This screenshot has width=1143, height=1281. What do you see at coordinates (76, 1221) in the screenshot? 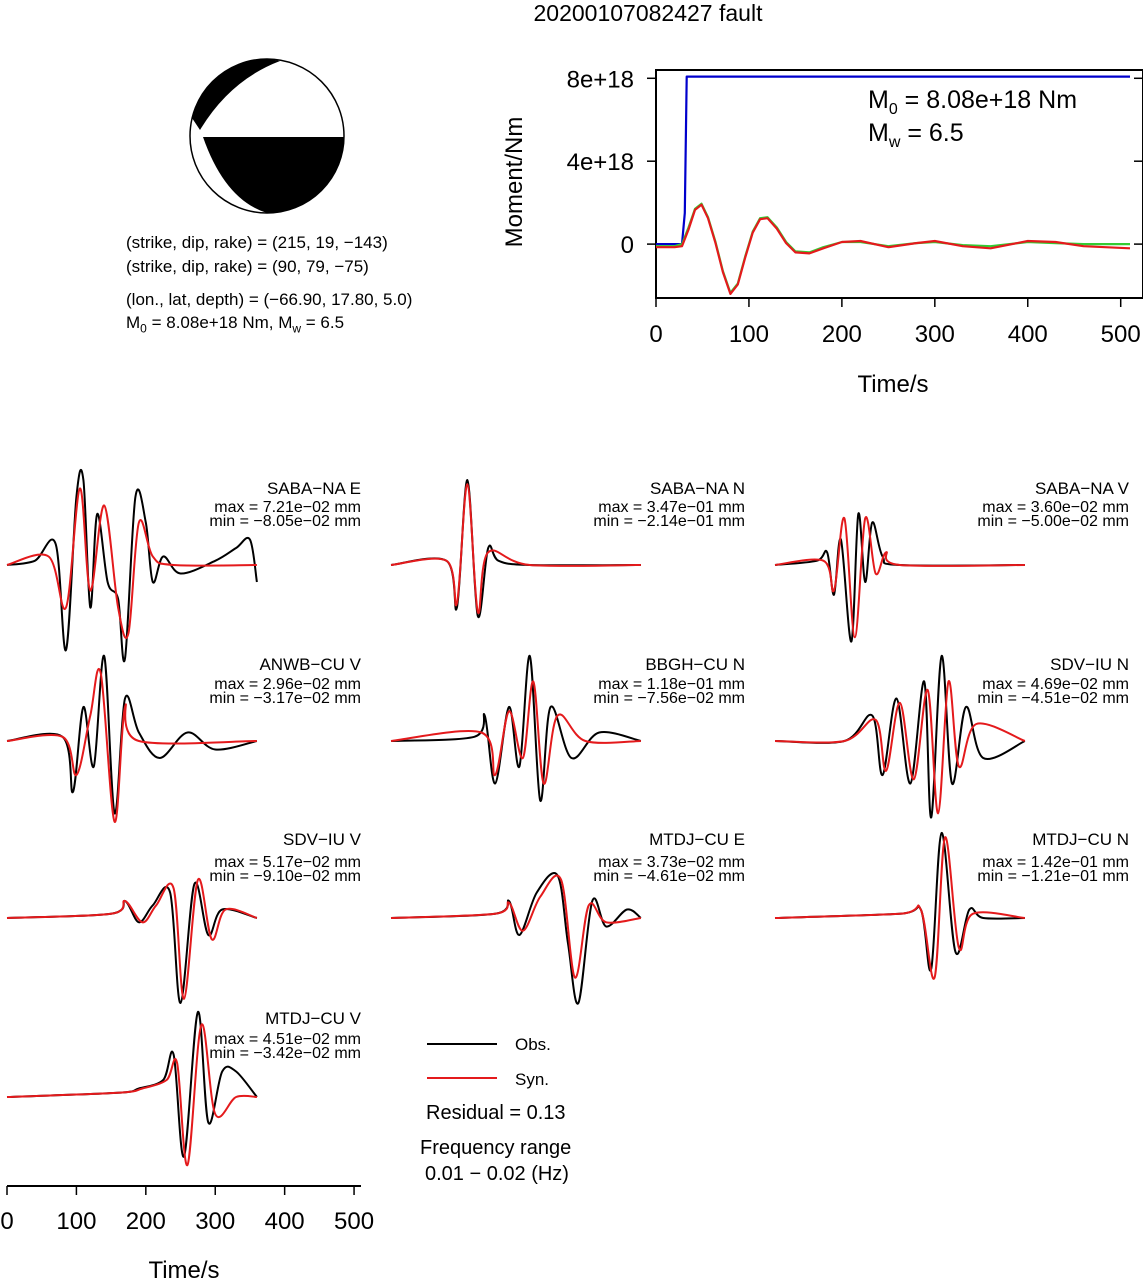
I see `wave-xtick-label-1: 100` at bounding box center [76, 1221].